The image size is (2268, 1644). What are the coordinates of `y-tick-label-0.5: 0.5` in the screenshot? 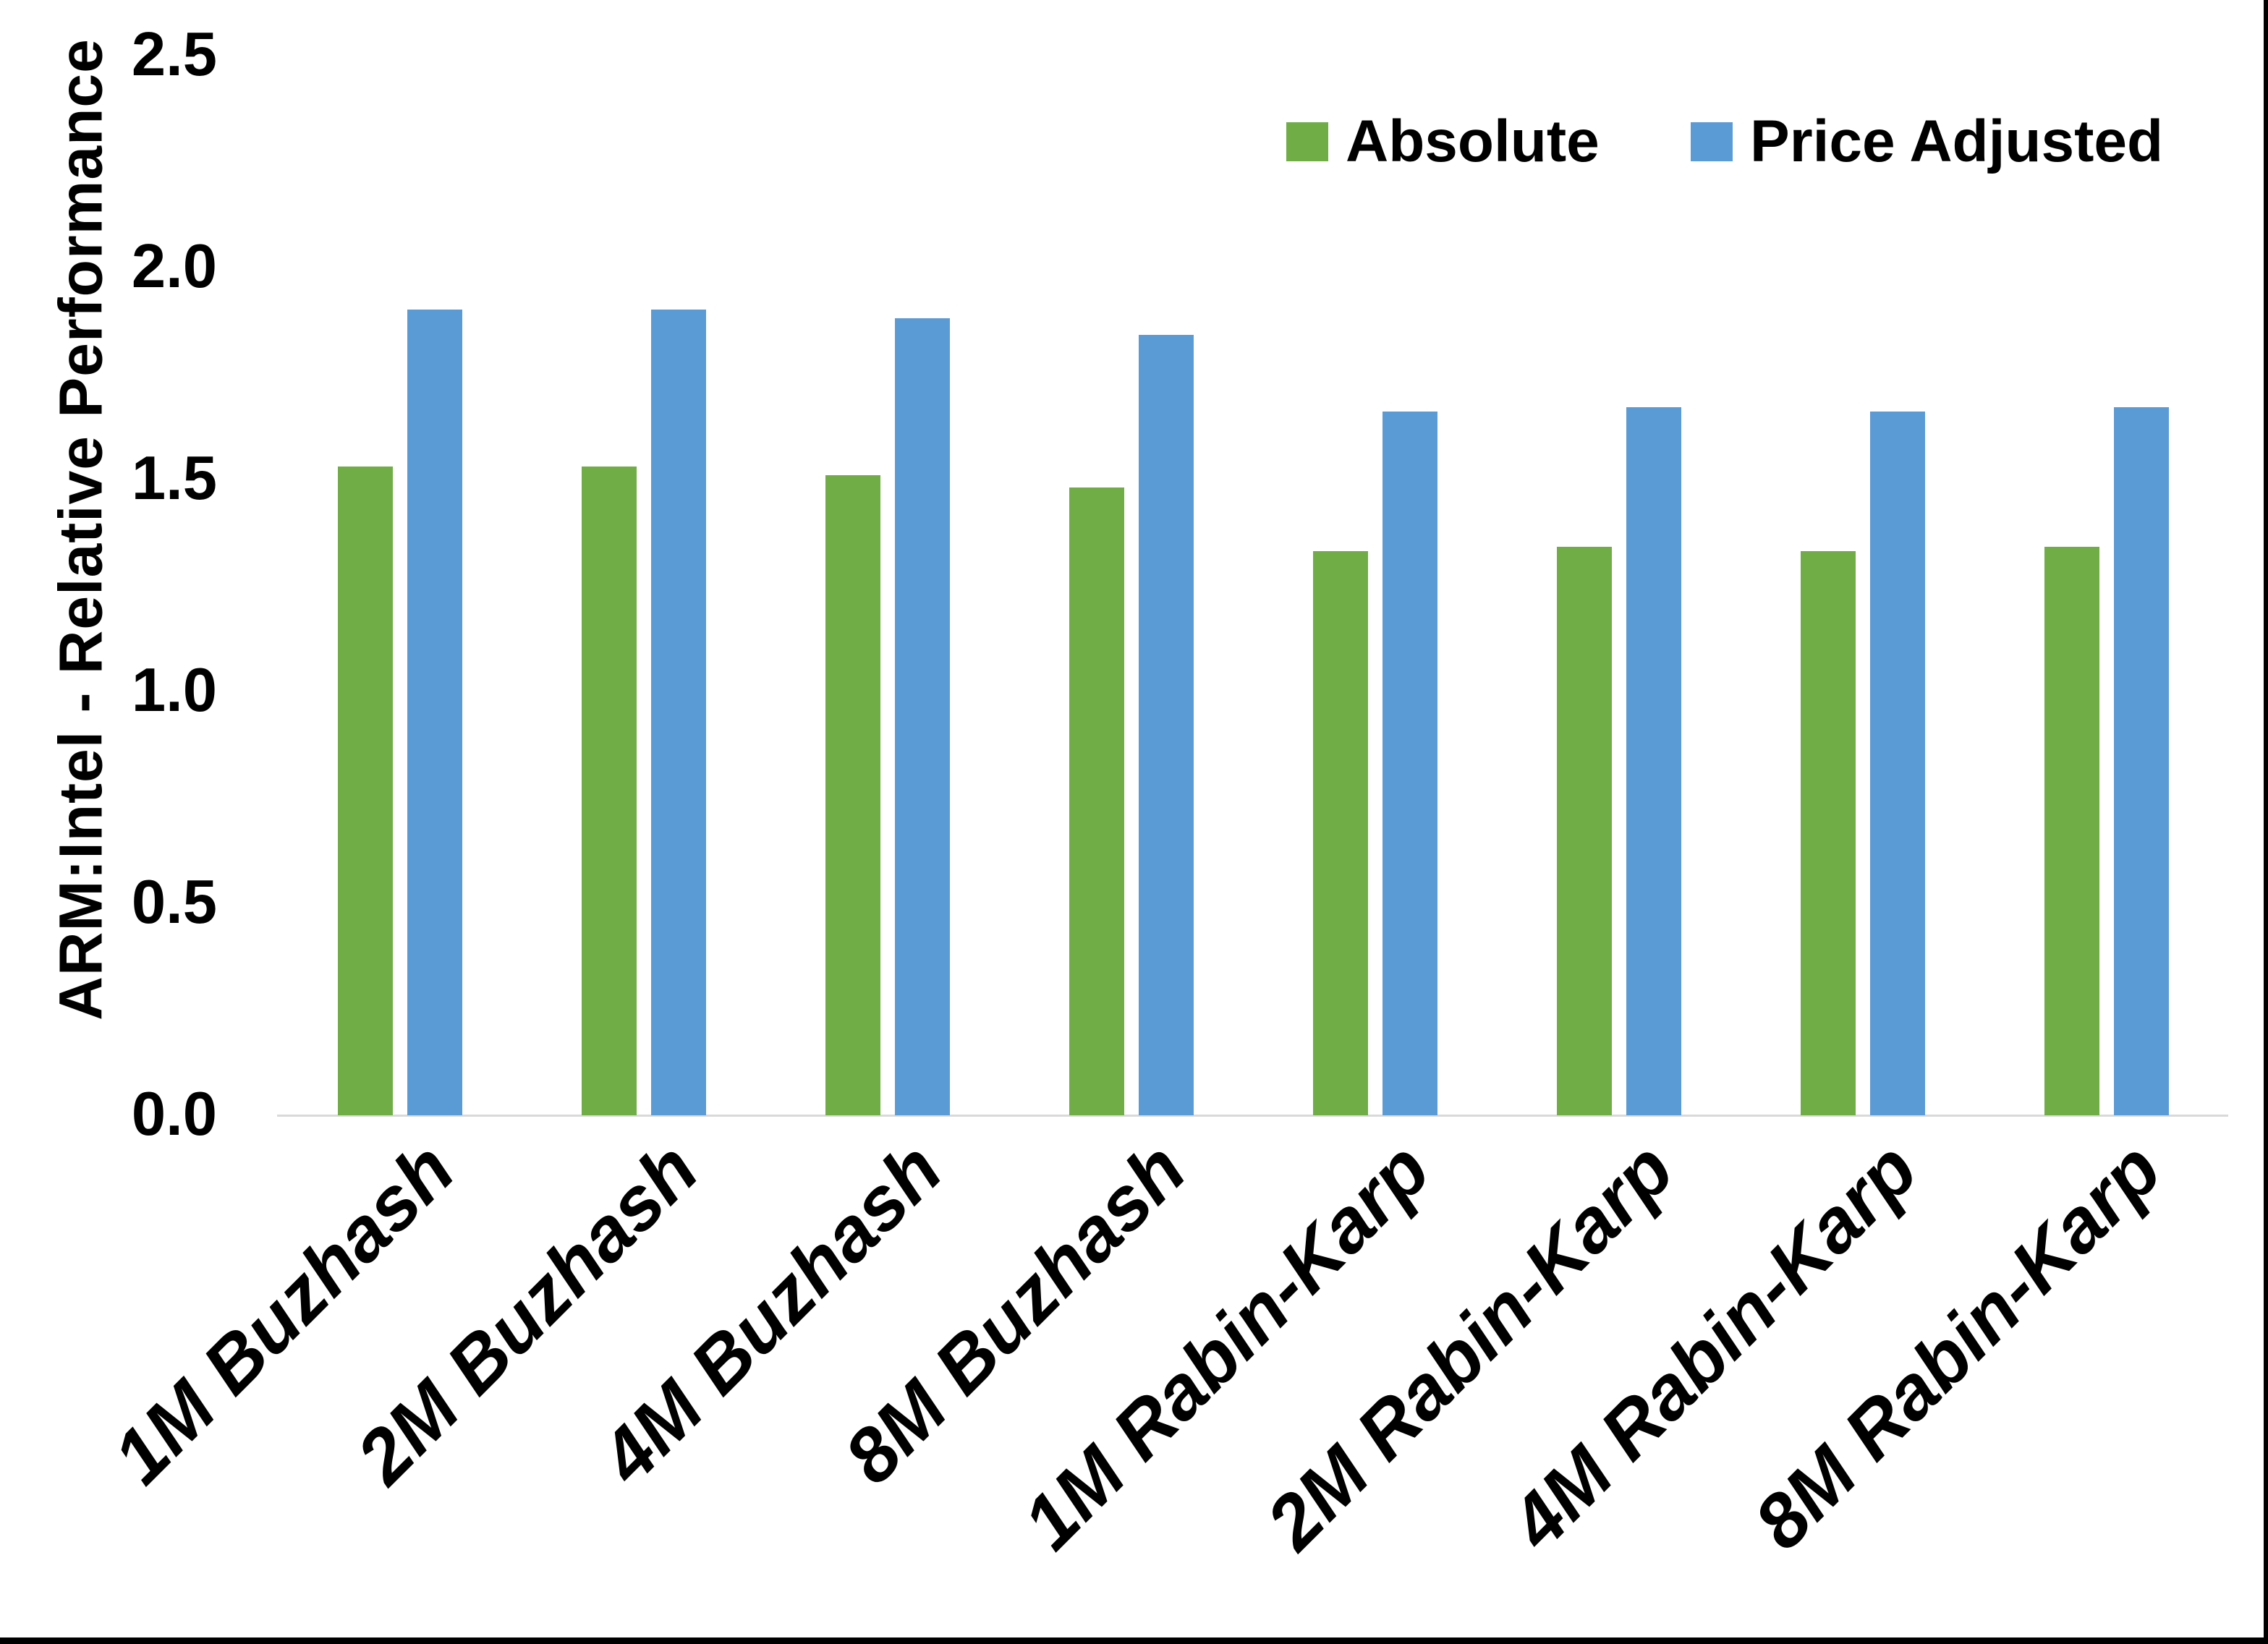 It's located at (174, 902).